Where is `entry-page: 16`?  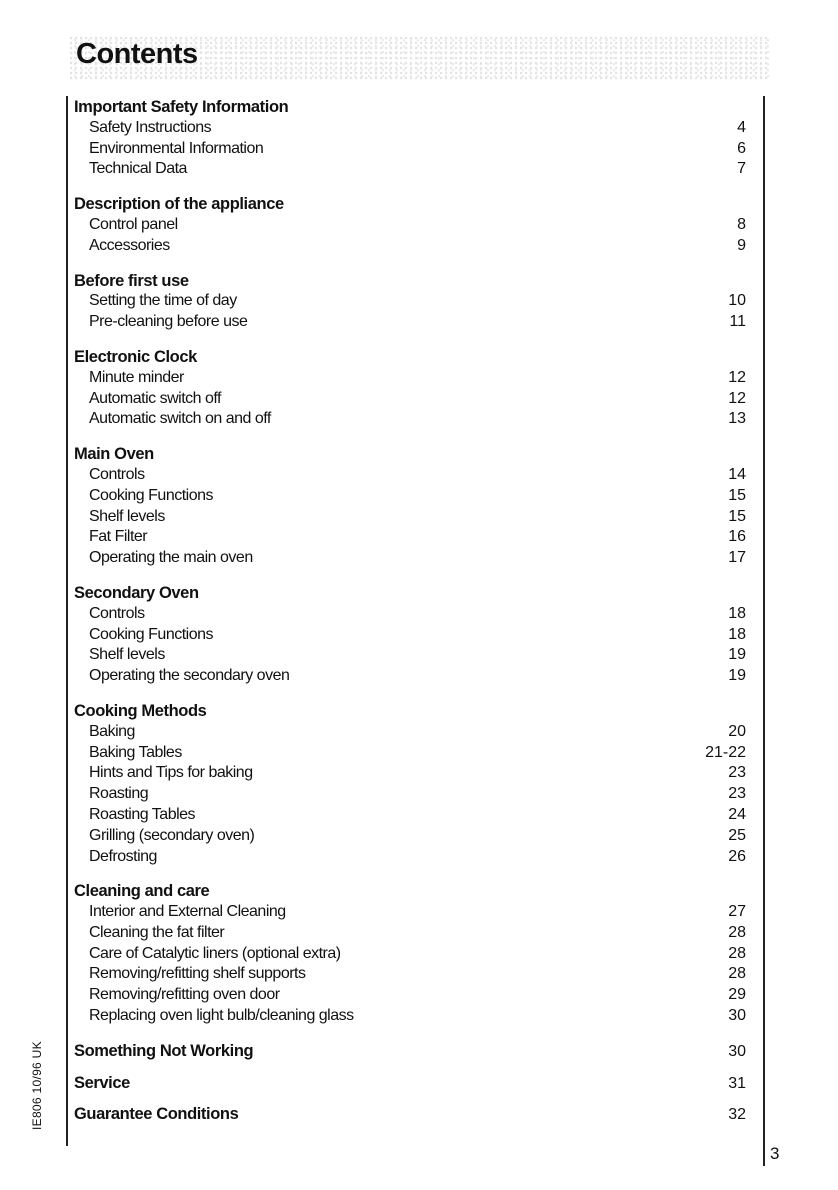
entry-page: 16 is located at coordinates (737, 537).